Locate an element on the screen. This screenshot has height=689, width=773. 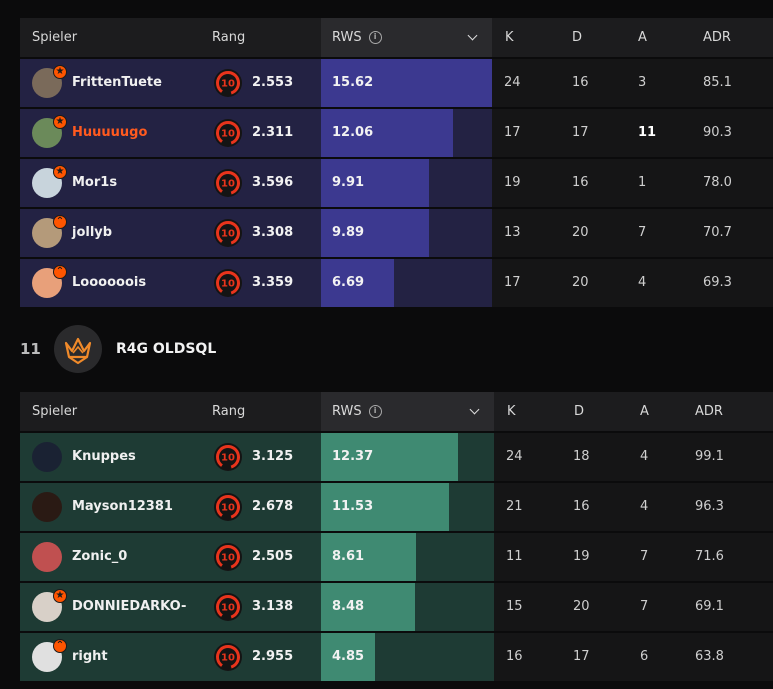
player-name: DONNIEDARKO- is located at coordinates (129, 606).